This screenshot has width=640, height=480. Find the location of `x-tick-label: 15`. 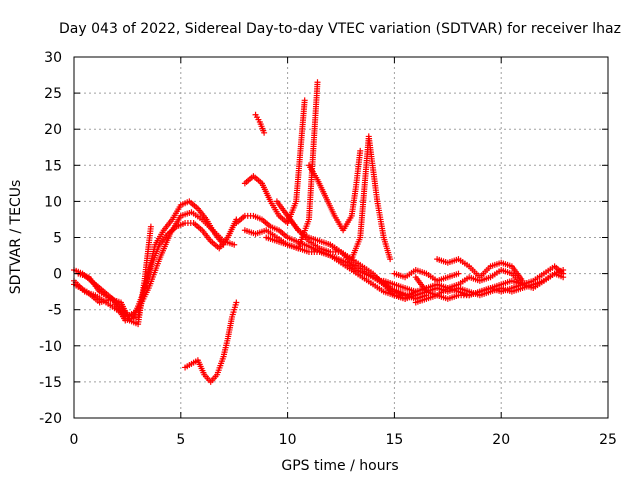

x-tick-label: 15 is located at coordinates (394, 440).